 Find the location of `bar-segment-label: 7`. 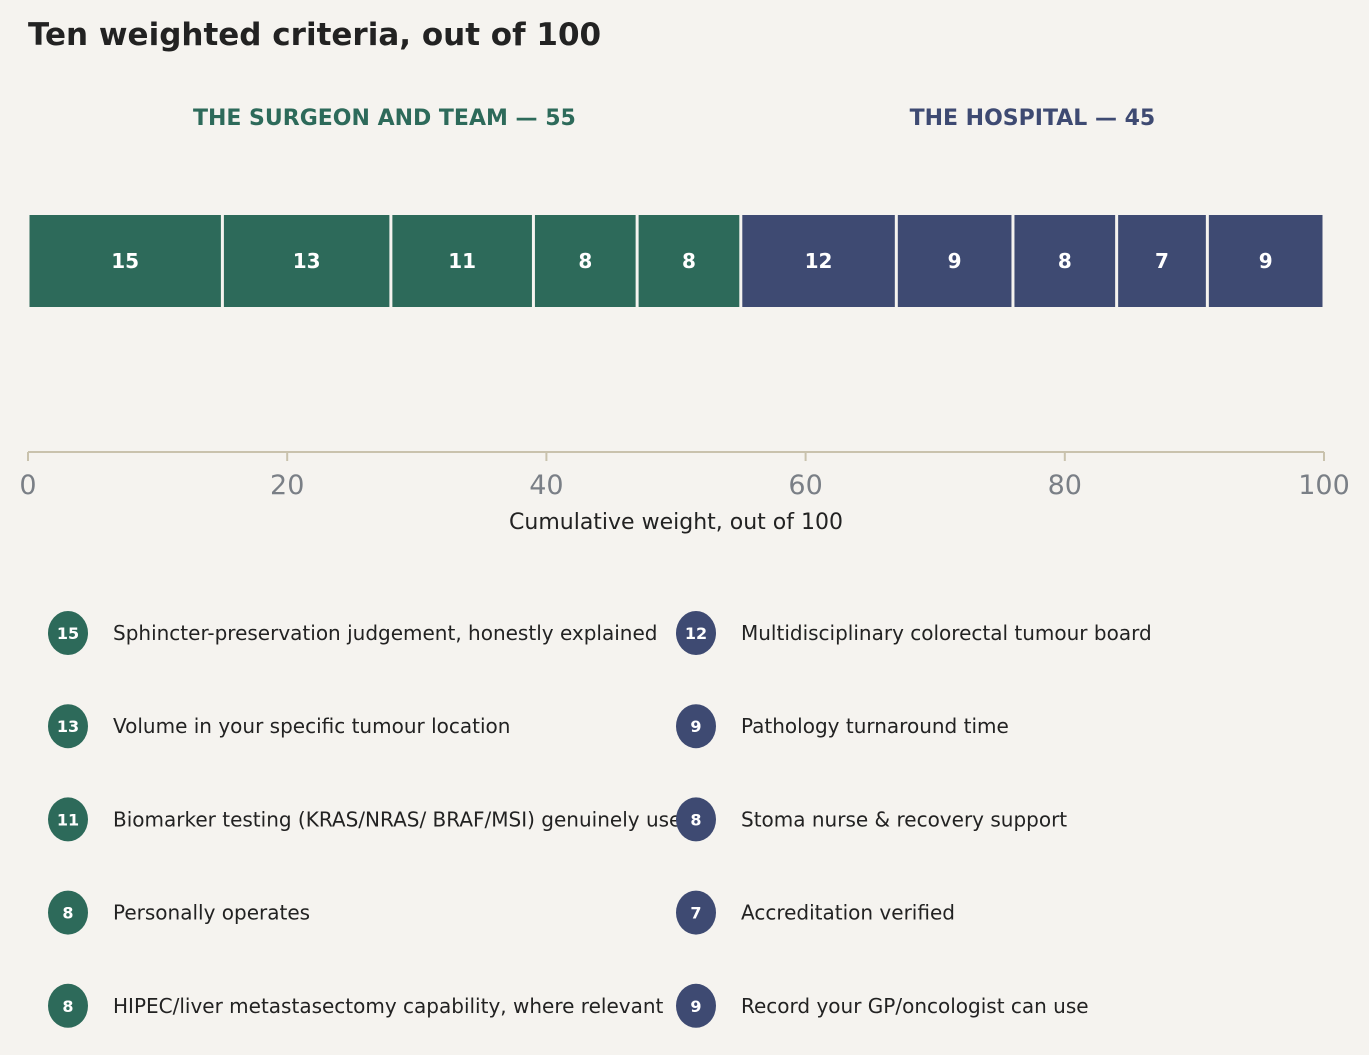

bar-segment-label: 7 is located at coordinates (1162, 261).